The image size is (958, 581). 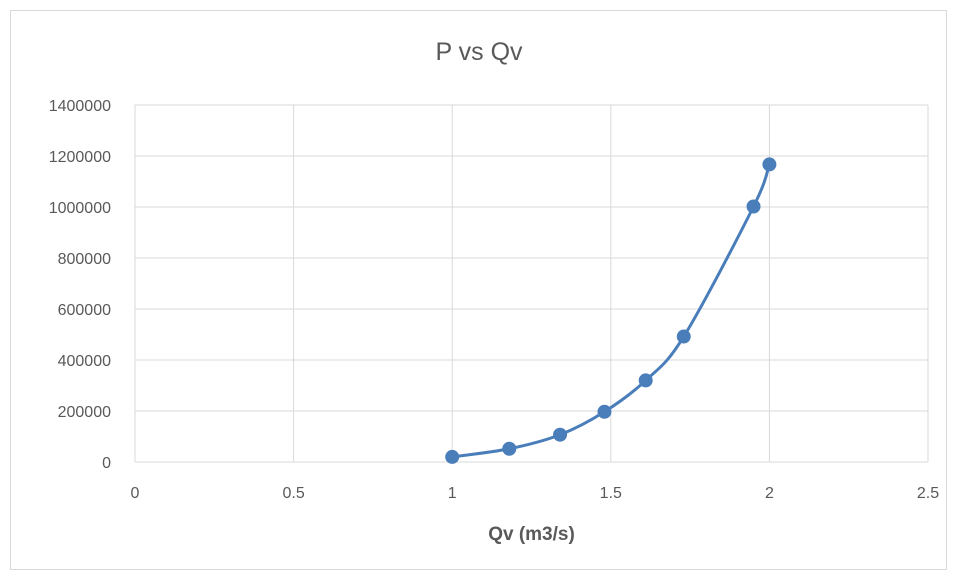 I want to click on y-tick-label: 800000, so click(x=84, y=259).